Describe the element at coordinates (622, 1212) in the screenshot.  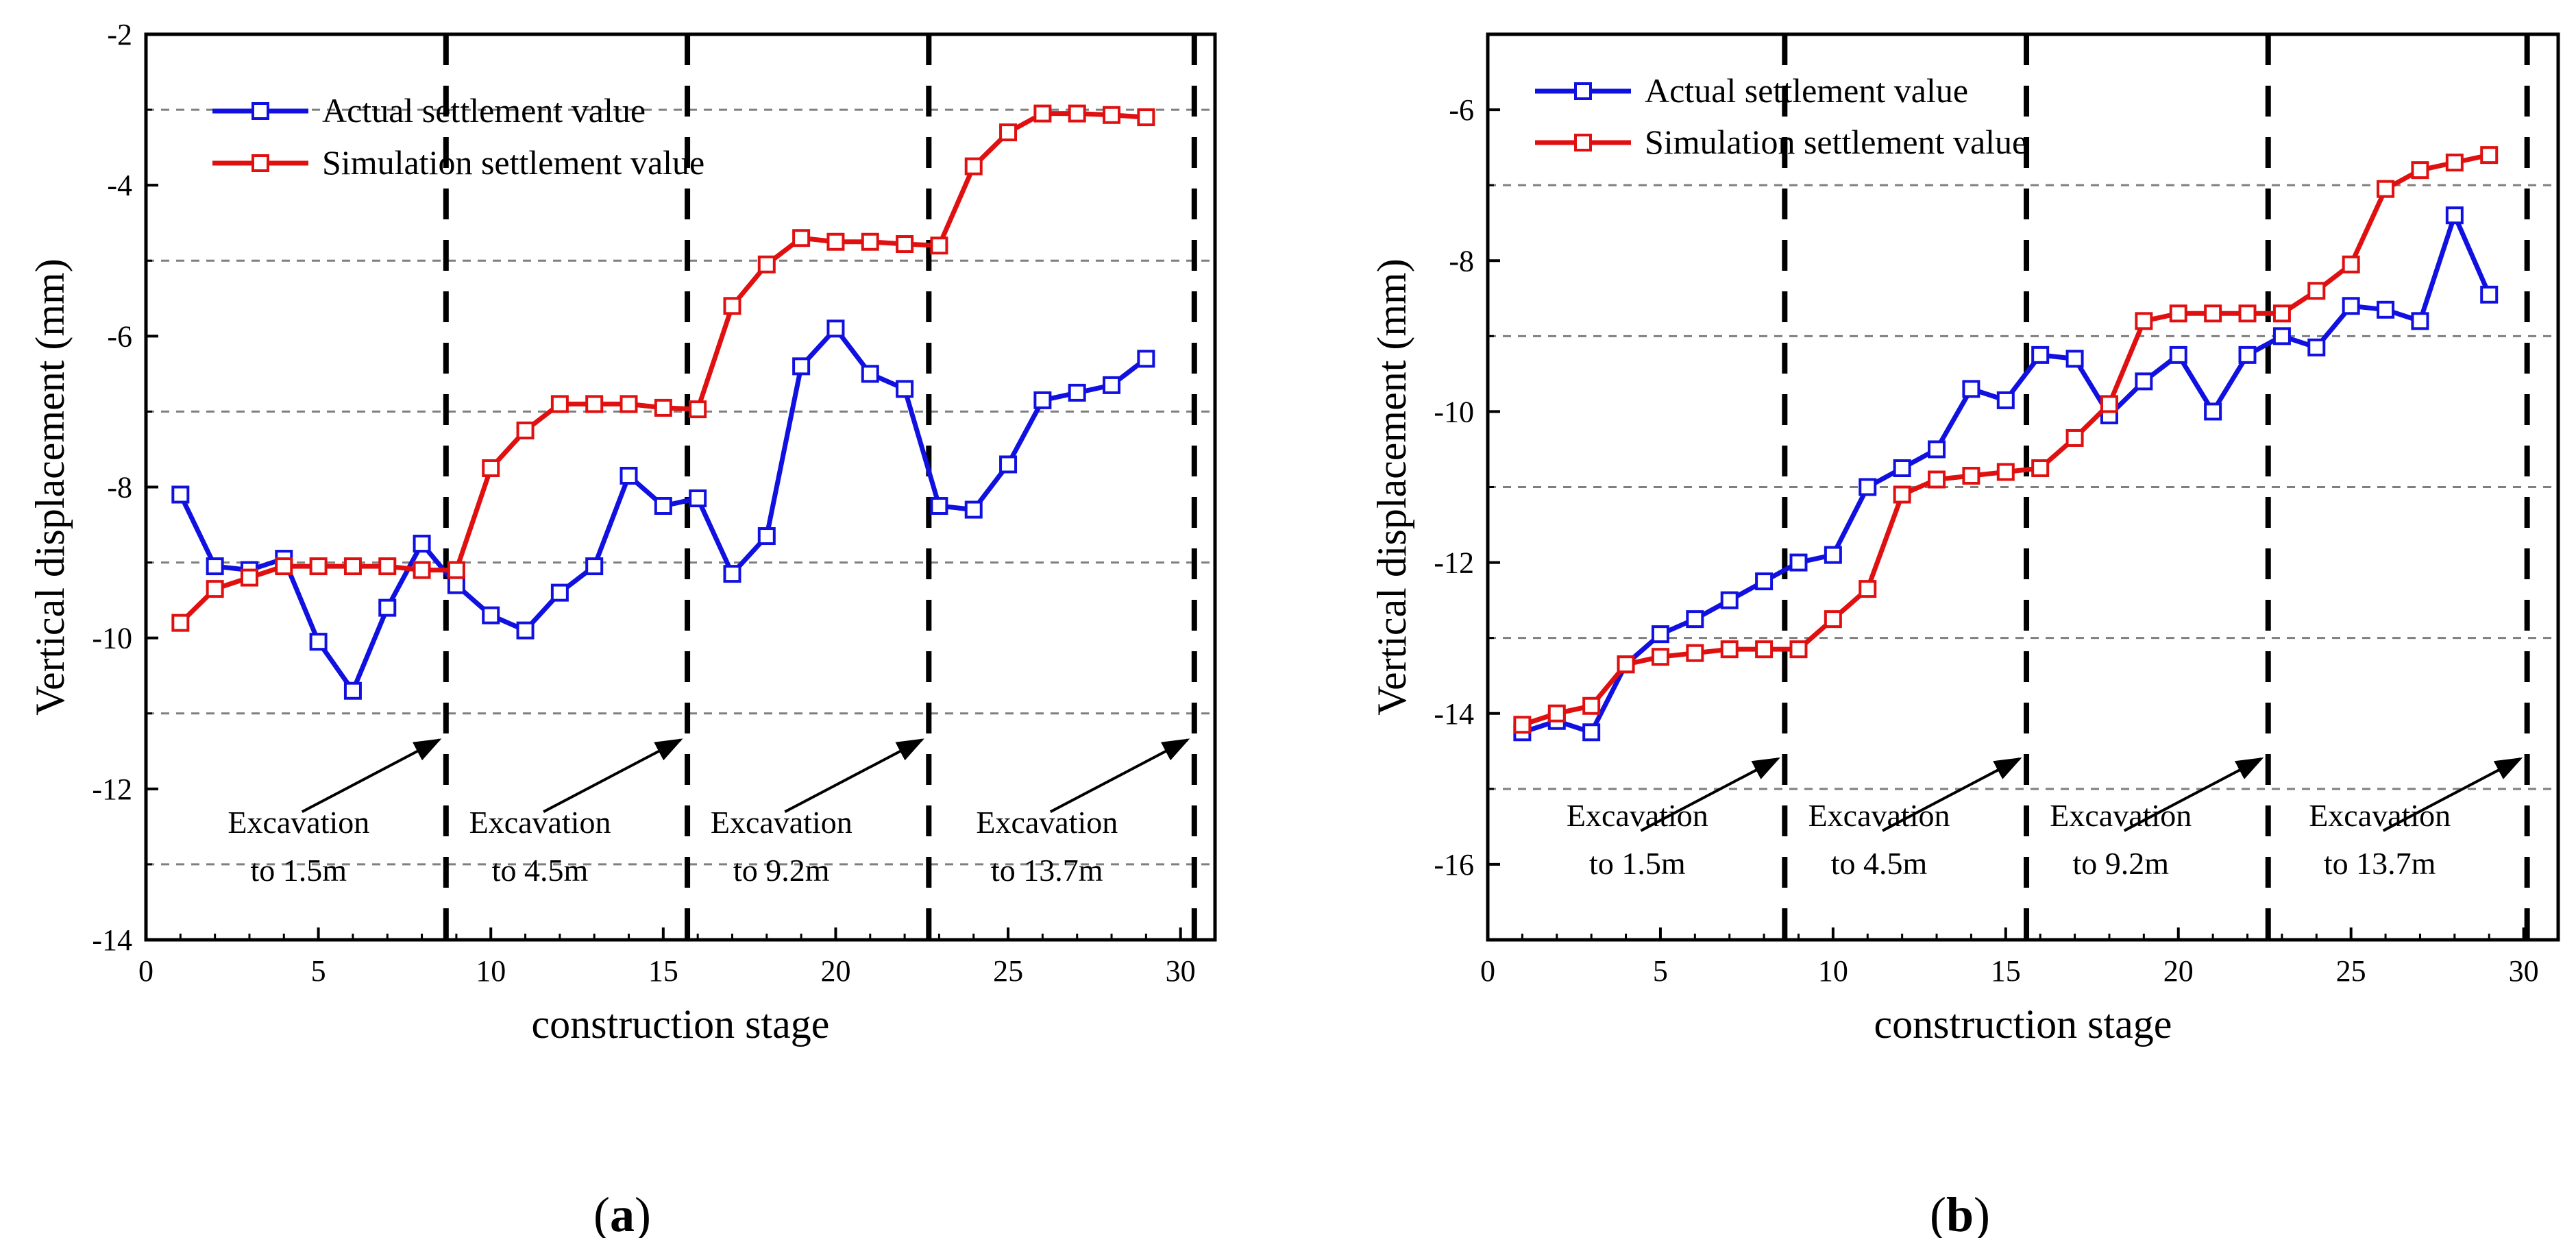
I see `panel-label-a: (a)` at that location.